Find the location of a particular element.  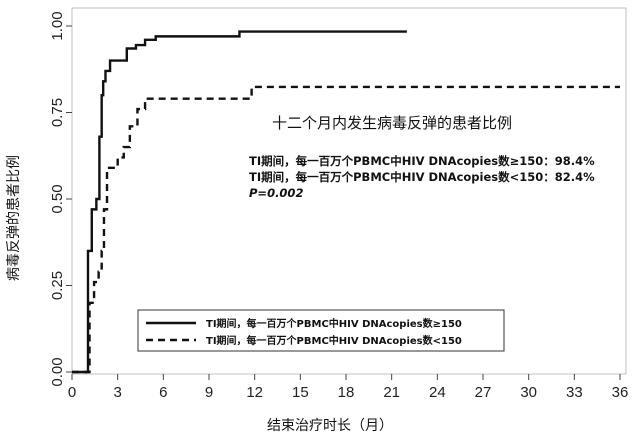

x-axis-title: 结束治疗时长（月） is located at coordinates (330, 426).